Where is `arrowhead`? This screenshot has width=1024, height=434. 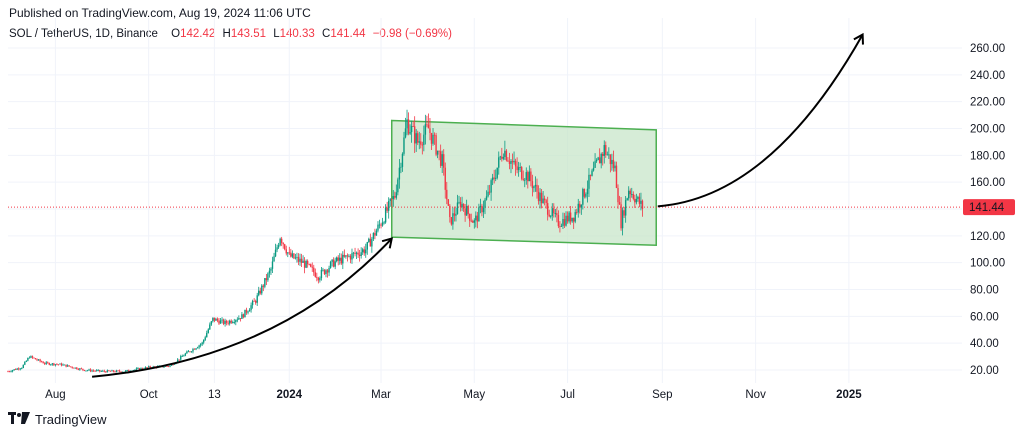 arrowhead is located at coordinates (387, 243).